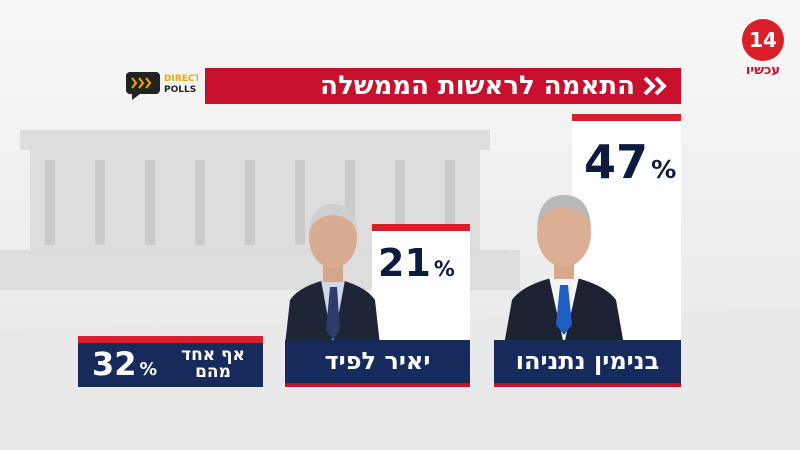  I want to click on channel-name: עכשיו, so click(763, 70).